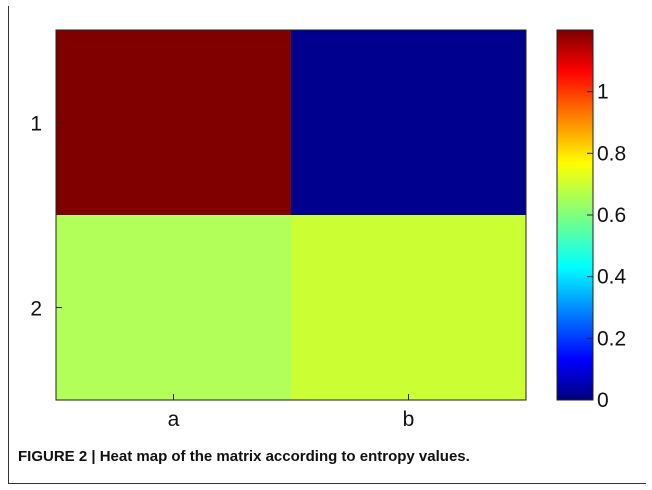 The image size is (652, 490). I want to click on heatmap-cell-1-b, so click(408, 122).